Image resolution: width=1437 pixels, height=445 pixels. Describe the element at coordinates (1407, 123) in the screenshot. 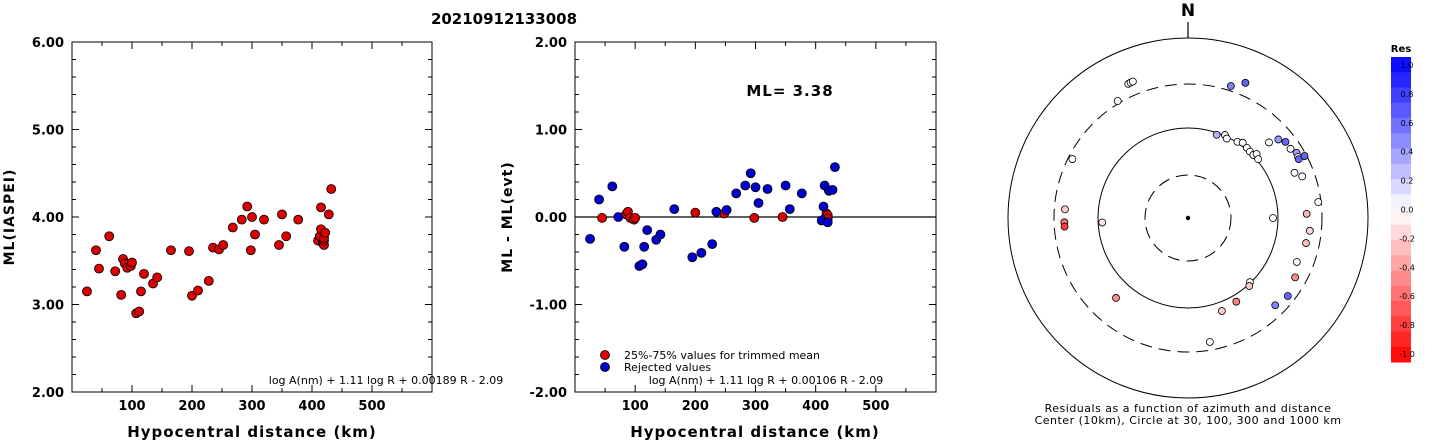

I see `colorbar-tick-label: 0.6` at that location.